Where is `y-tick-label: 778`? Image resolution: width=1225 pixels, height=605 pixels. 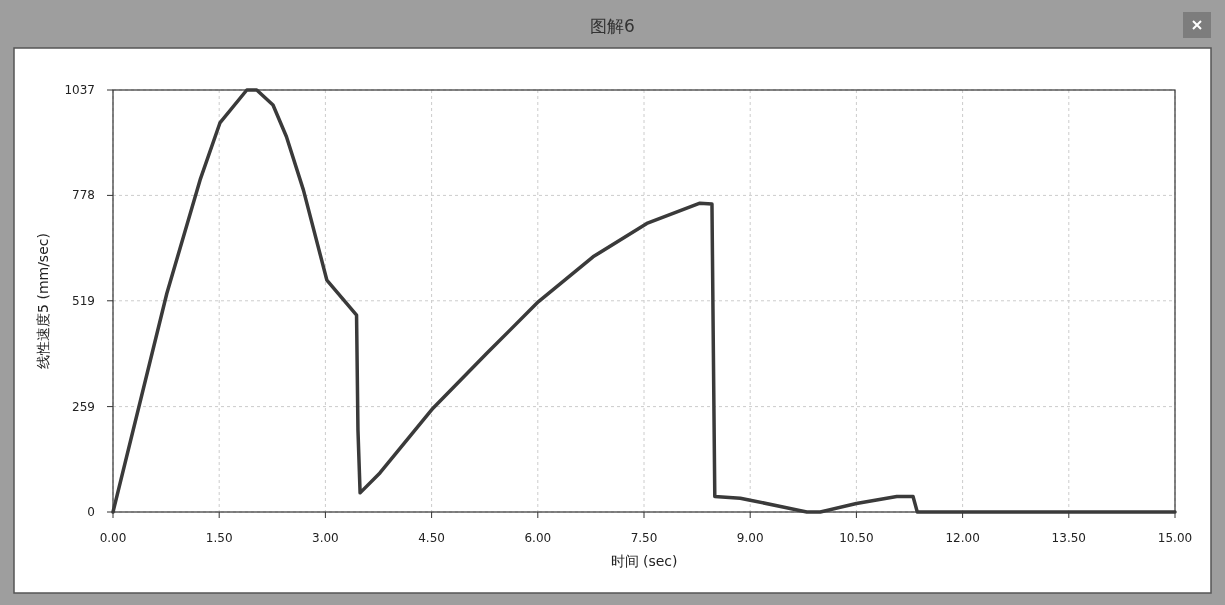 y-tick-label: 778 is located at coordinates (83, 195).